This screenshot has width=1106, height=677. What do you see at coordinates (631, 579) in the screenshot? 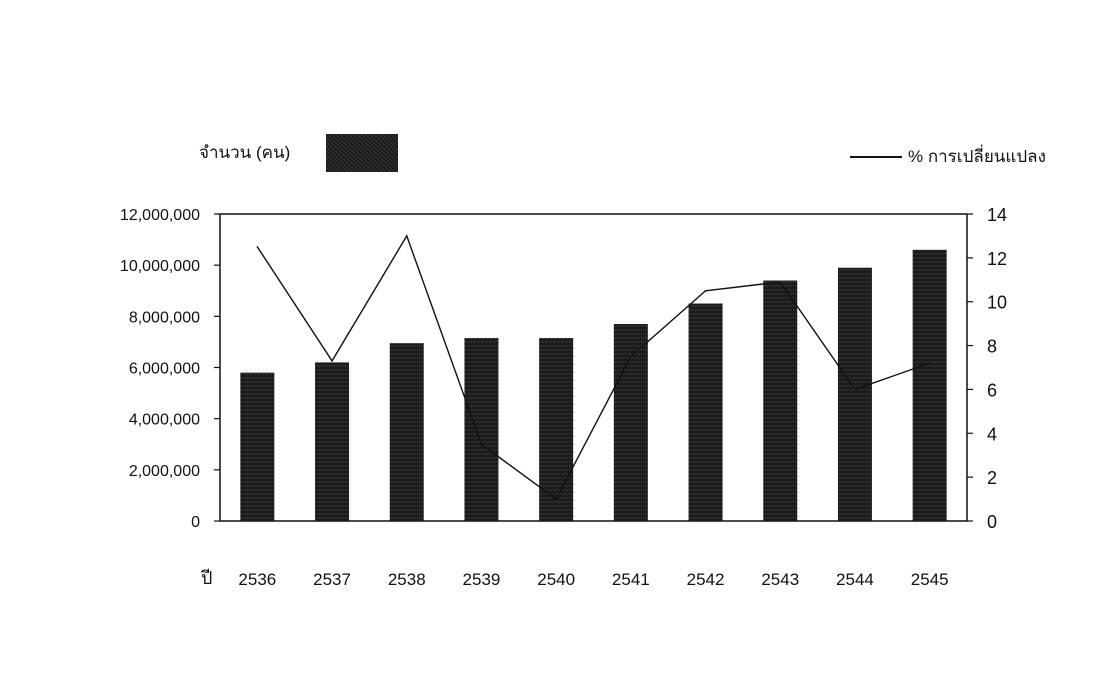
I see `x-axis-tick-label: 2541` at bounding box center [631, 579].